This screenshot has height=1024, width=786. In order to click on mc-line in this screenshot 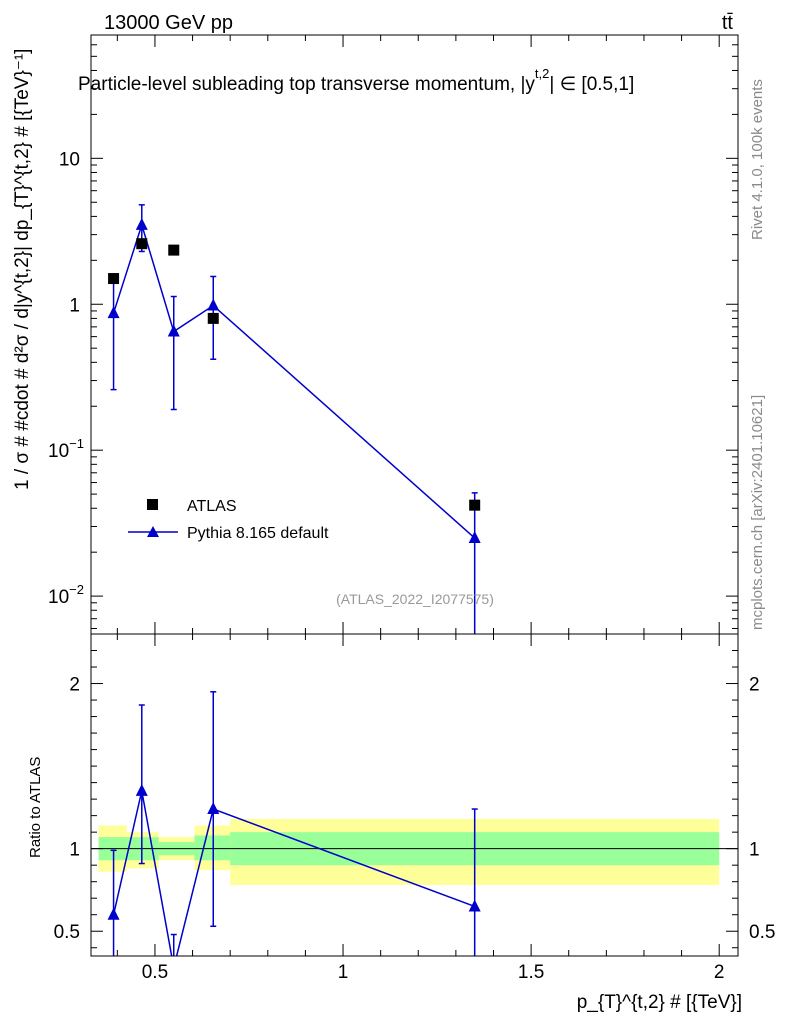, I will do `click(294, 380)`.